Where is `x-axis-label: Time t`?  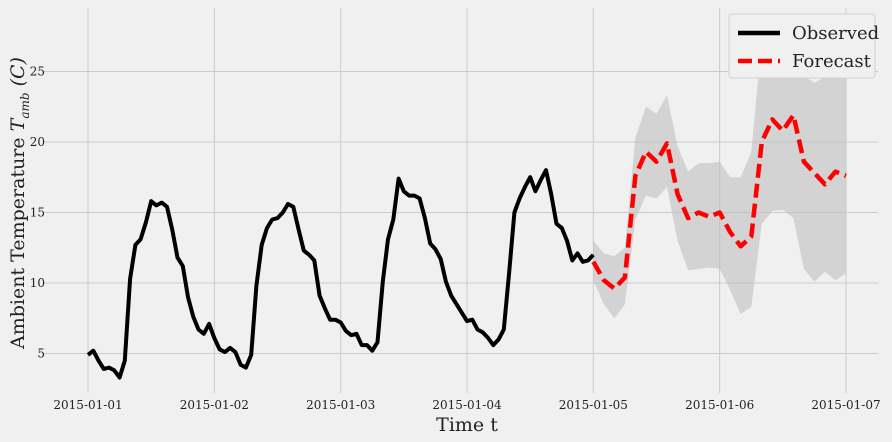
x-axis-label: Time t is located at coordinates (467, 425).